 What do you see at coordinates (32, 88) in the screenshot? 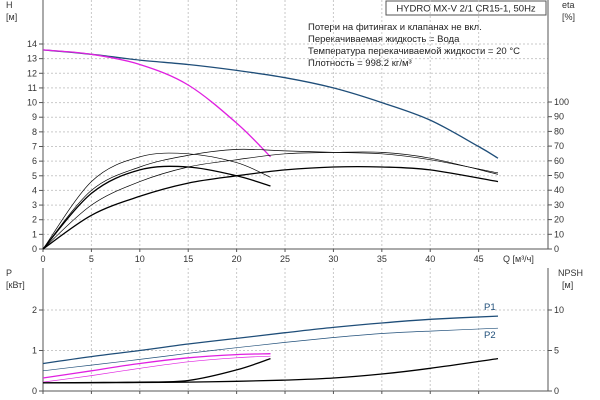
I see `left-tick-label: 11` at bounding box center [32, 88].